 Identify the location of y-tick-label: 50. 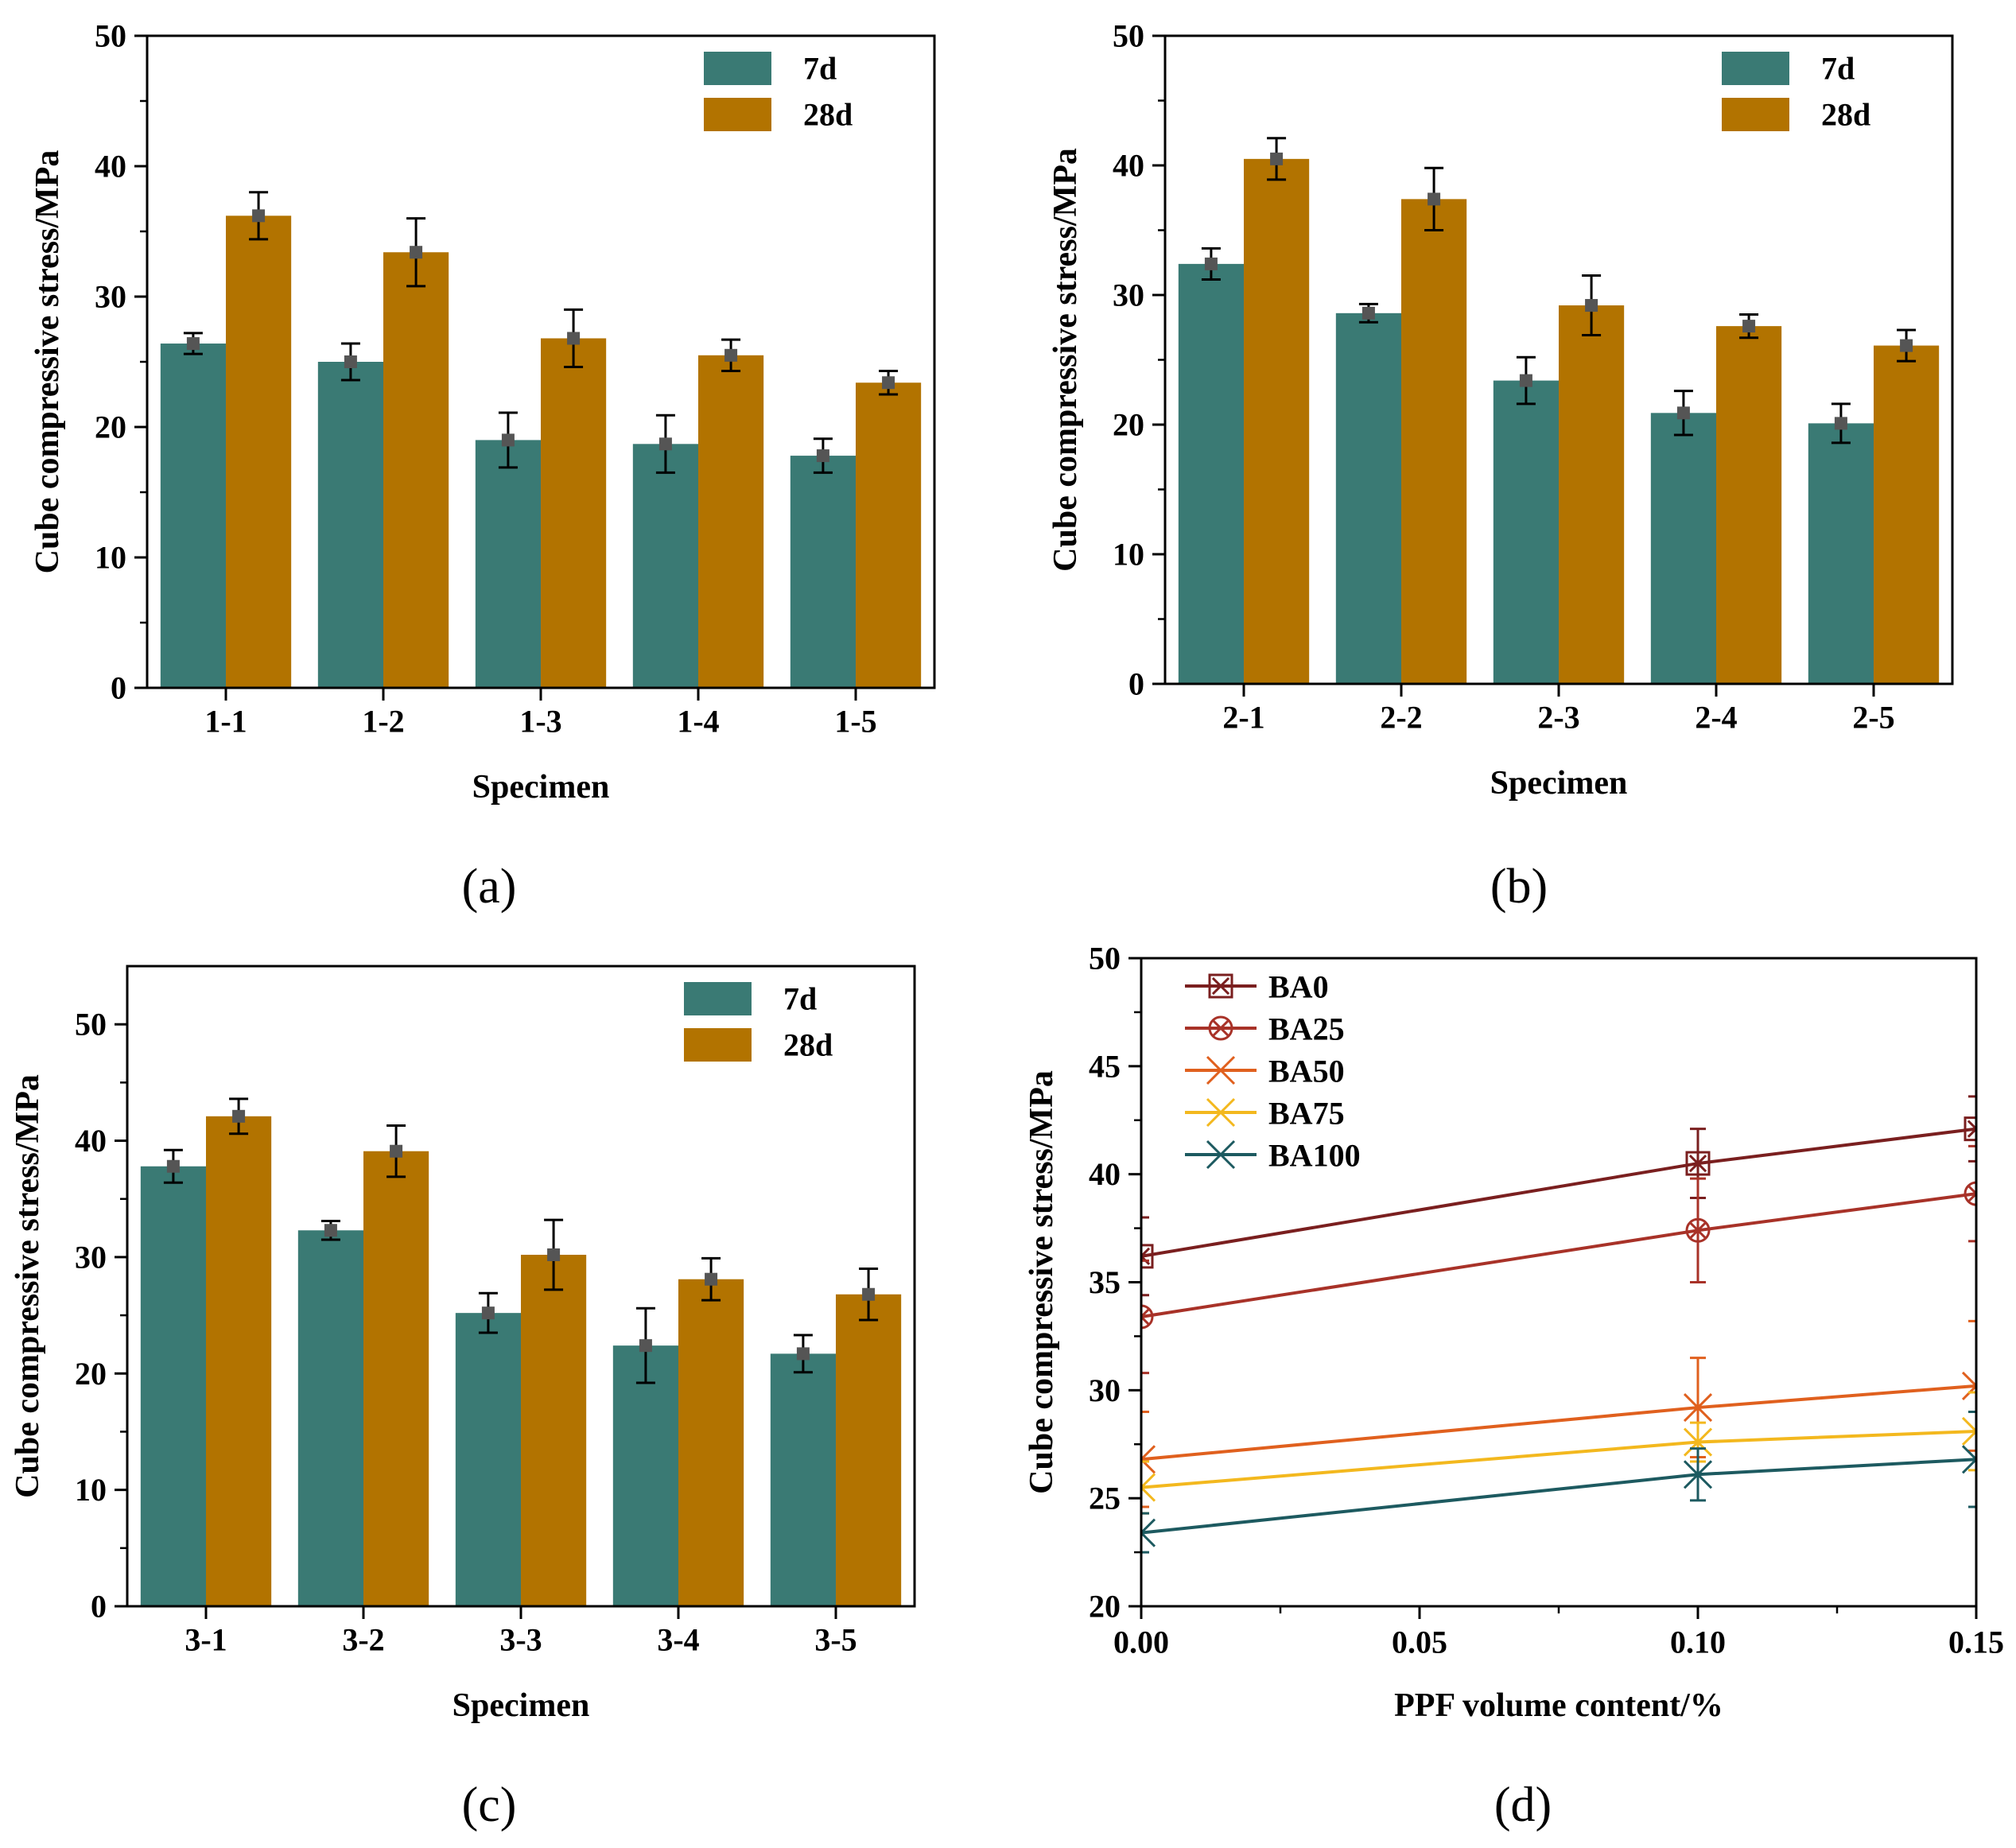
(110, 36).